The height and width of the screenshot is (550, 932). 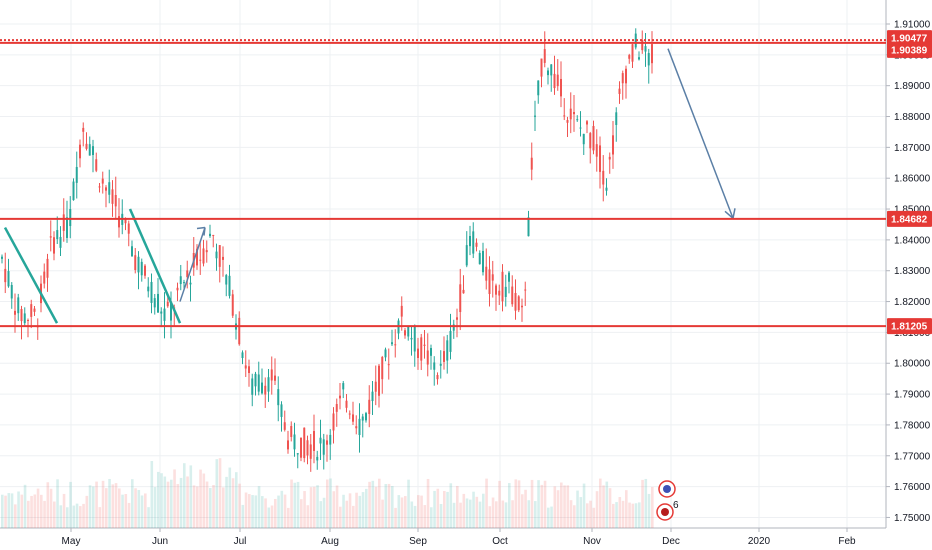 I want to click on y-tick-label: 1.91000, so click(x=912, y=25).